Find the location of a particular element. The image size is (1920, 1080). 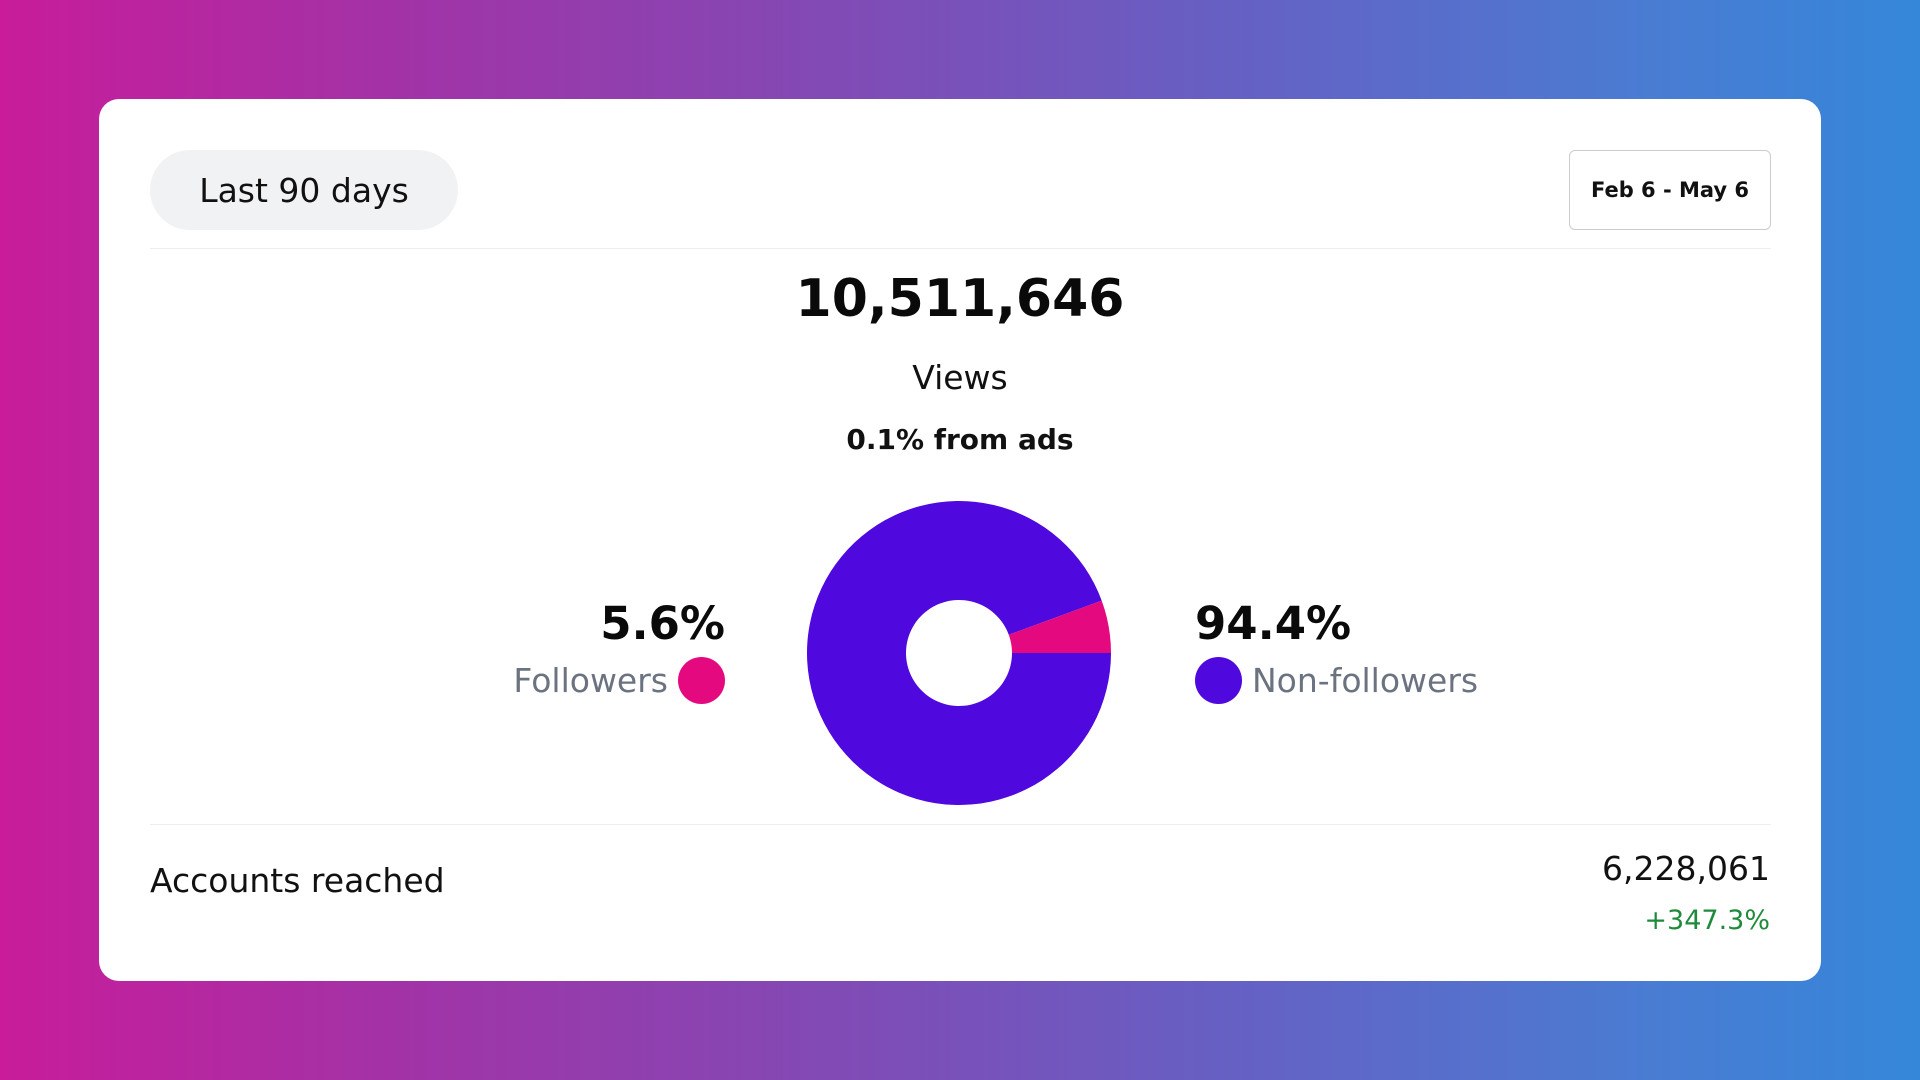

accounts-reached-value: 6,228,061 is located at coordinates (1686, 868).